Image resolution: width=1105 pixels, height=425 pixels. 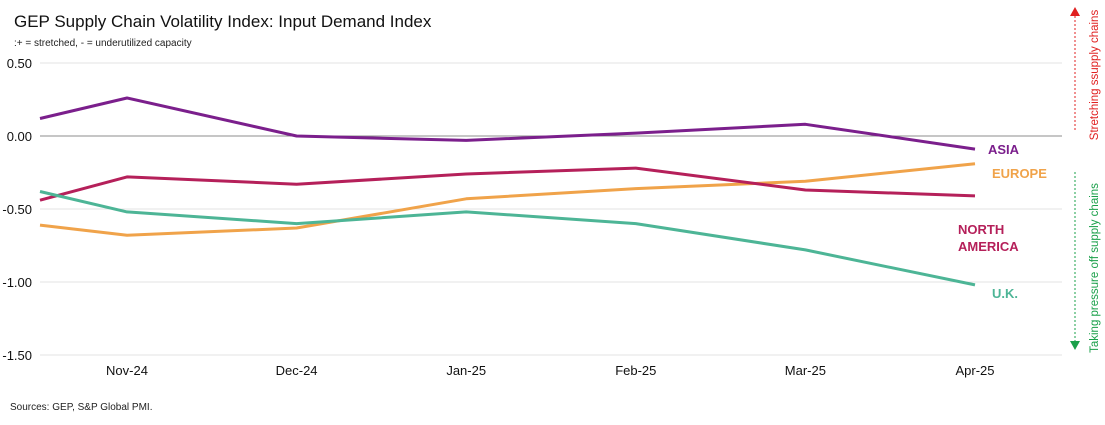 What do you see at coordinates (974, 370) in the screenshot?
I see `x-tick-label: Apr-25` at bounding box center [974, 370].